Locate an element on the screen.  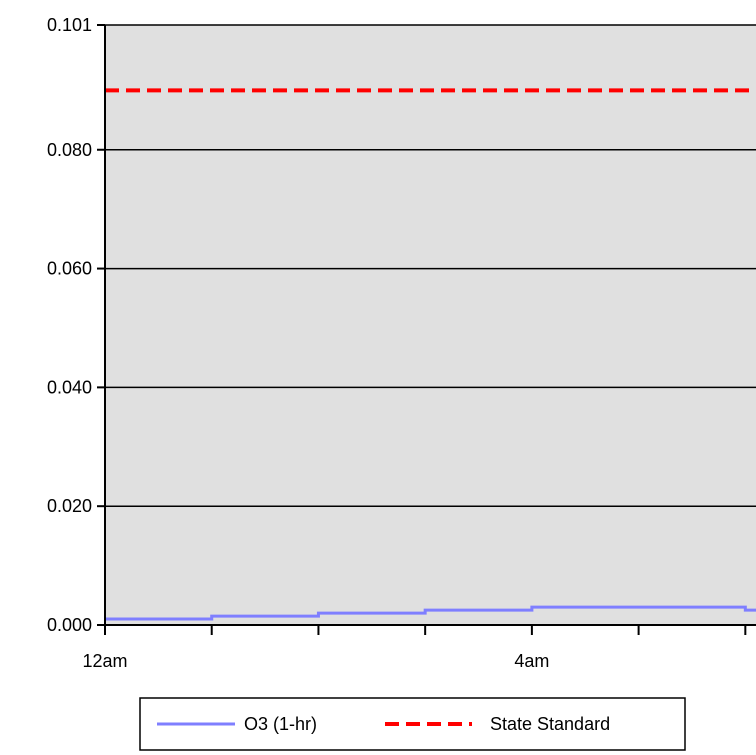
x-tick-labels: 12am 4am is located at coordinates (315, 661).